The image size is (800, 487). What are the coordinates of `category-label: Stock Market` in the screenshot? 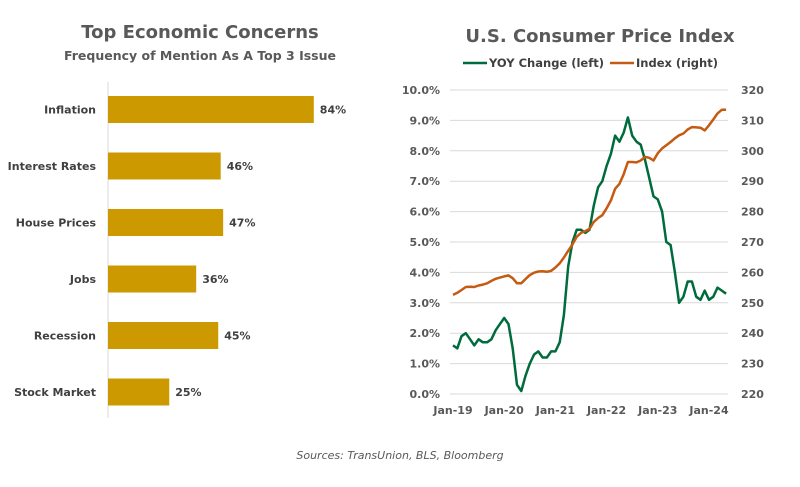 It's located at (55, 392).